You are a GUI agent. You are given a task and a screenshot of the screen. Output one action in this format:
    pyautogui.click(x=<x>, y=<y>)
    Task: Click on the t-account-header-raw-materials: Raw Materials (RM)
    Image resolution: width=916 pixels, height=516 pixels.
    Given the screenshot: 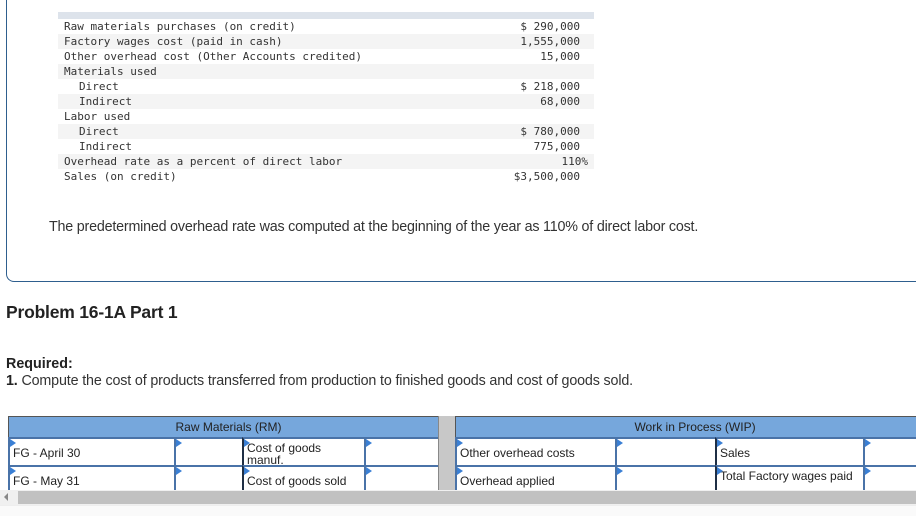 What is the action you would take?
    pyautogui.click(x=228, y=427)
    